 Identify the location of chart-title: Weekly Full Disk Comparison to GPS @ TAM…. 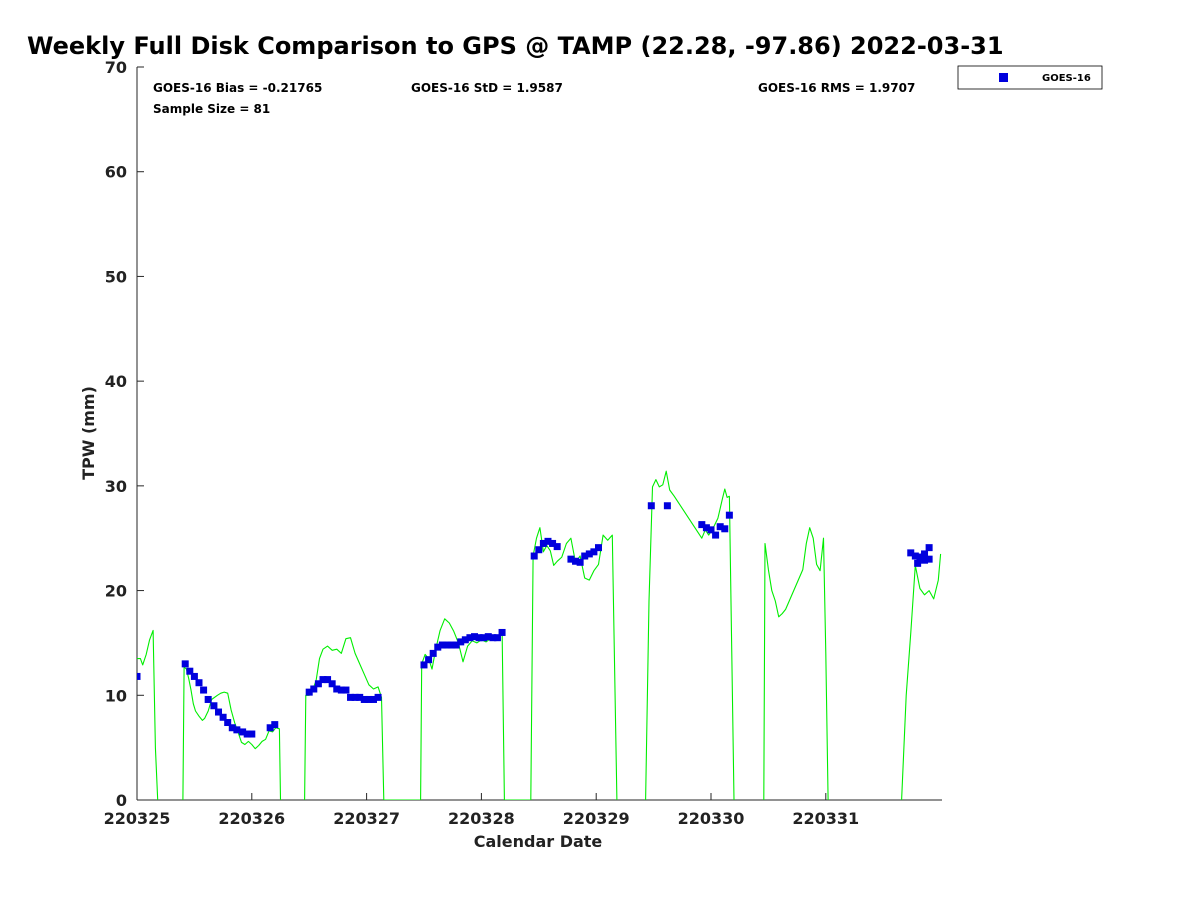
(515, 46).